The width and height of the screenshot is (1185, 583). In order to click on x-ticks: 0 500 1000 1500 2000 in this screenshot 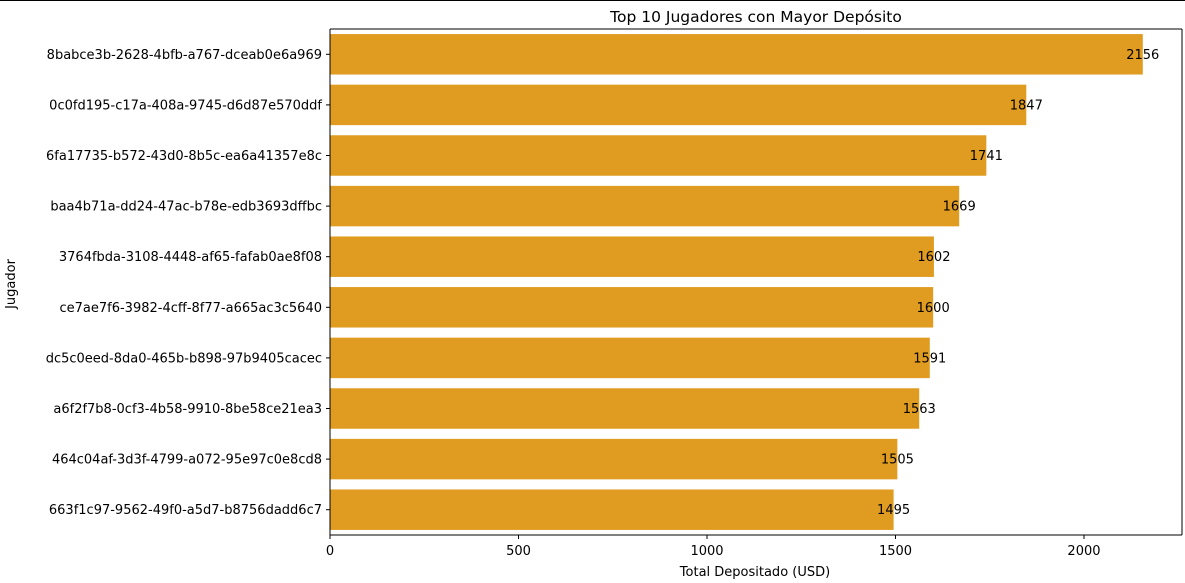, I will do `click(713, 547)`.